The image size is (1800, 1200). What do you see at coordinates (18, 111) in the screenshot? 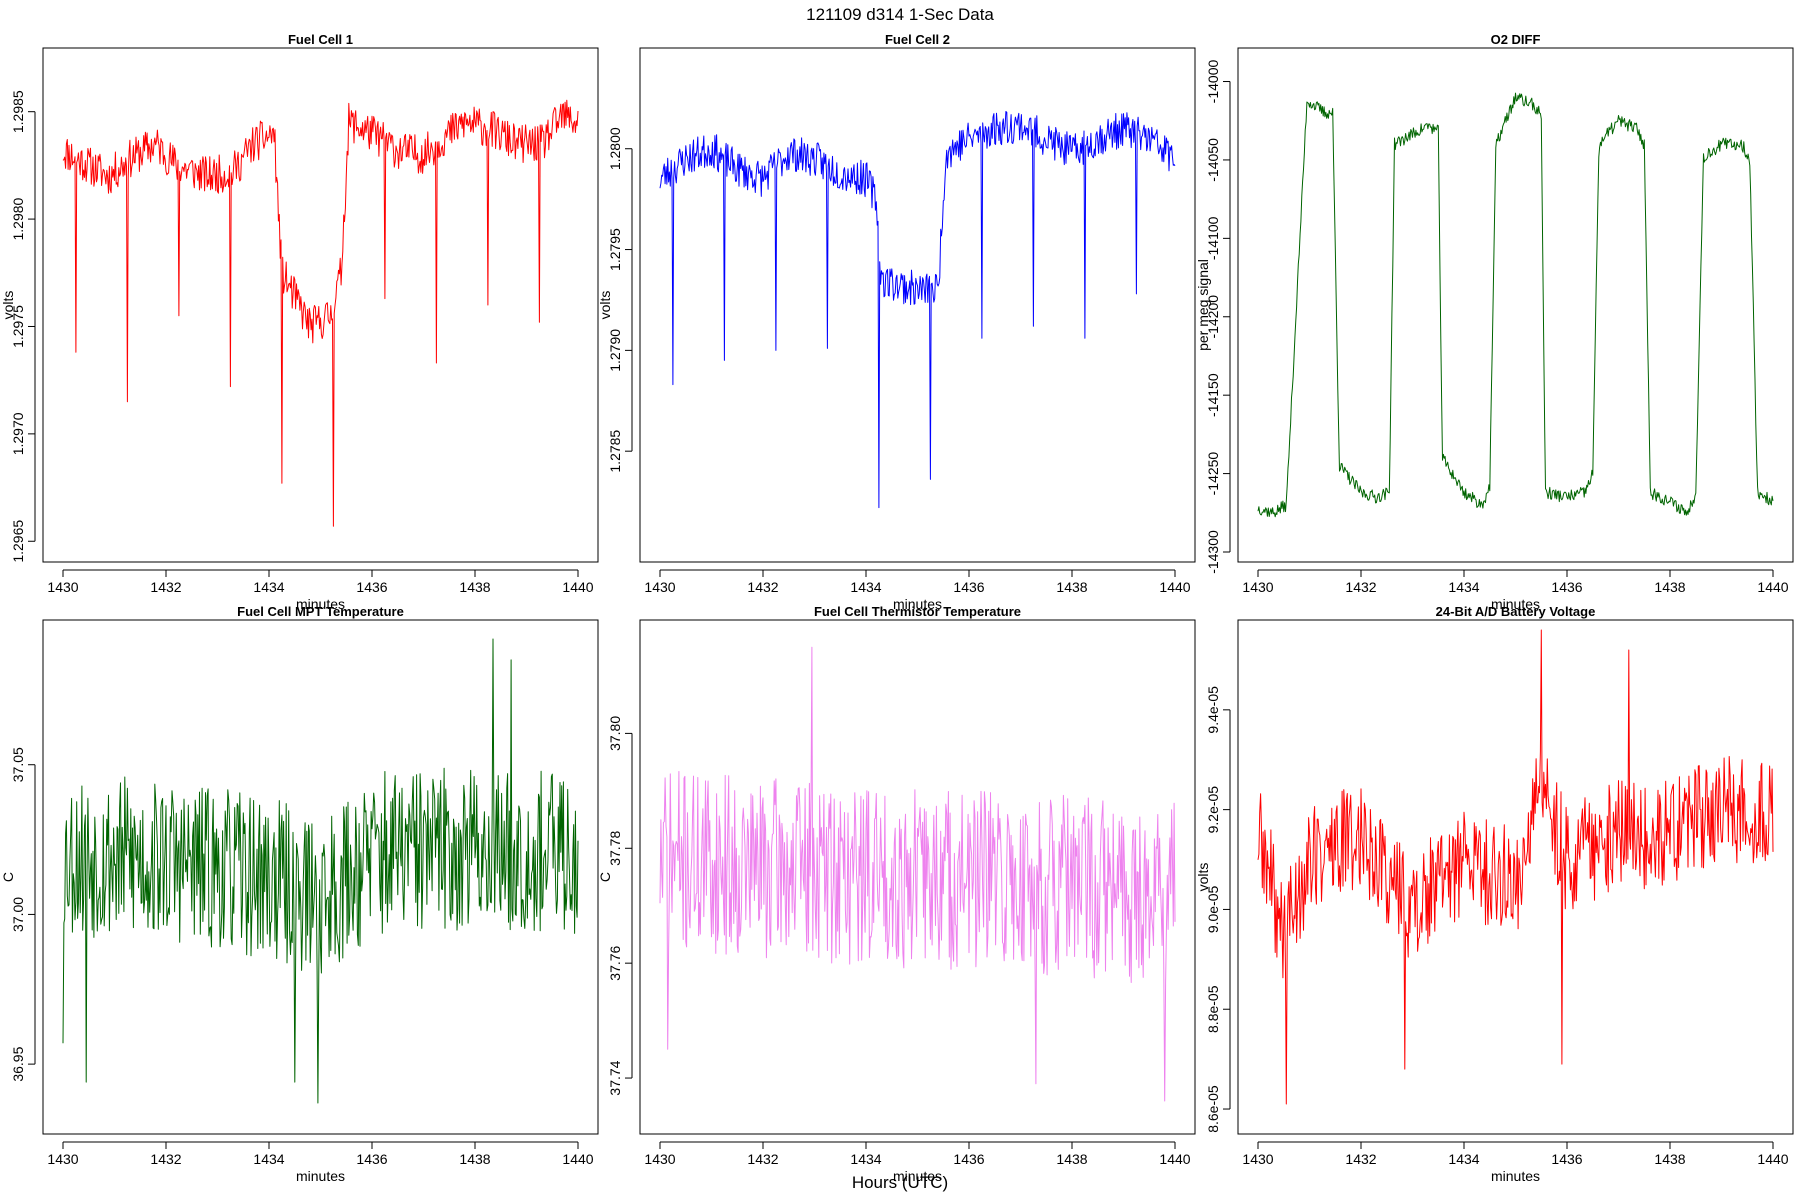
I see `y-tick-label: 1.2985` at bounding box center [18, 111].